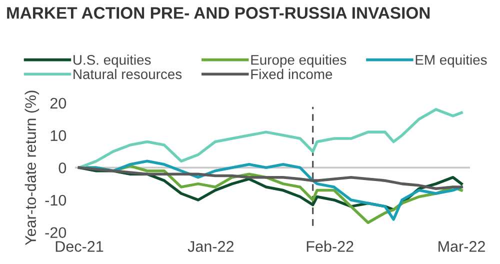 This screenshot has height=264, width=500. I want to click on legend-label: EM equities, so click(451, 61).